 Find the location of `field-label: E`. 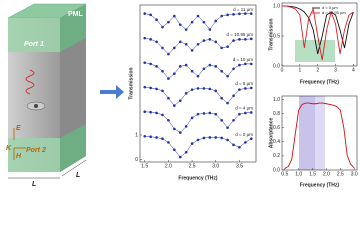

field-label: E is located at coordinates (18, 128).